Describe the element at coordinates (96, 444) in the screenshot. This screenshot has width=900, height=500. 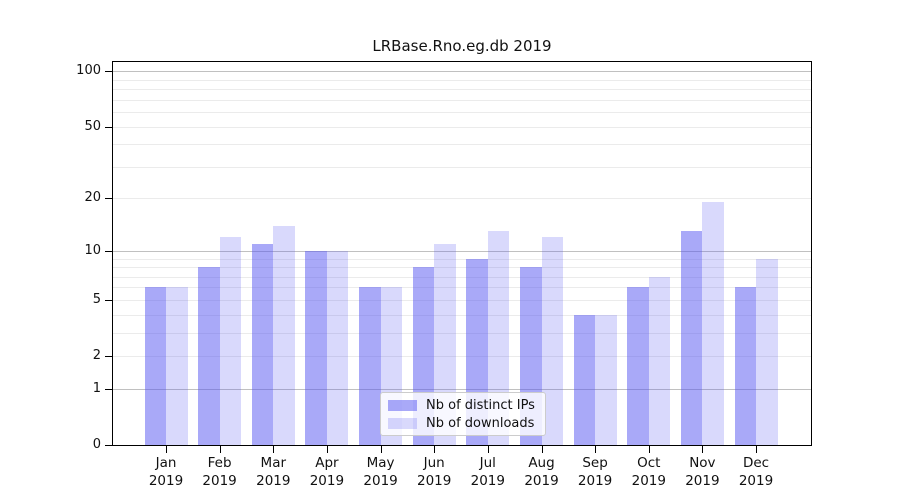
I see `y-tick-label-0: 0` at that location.